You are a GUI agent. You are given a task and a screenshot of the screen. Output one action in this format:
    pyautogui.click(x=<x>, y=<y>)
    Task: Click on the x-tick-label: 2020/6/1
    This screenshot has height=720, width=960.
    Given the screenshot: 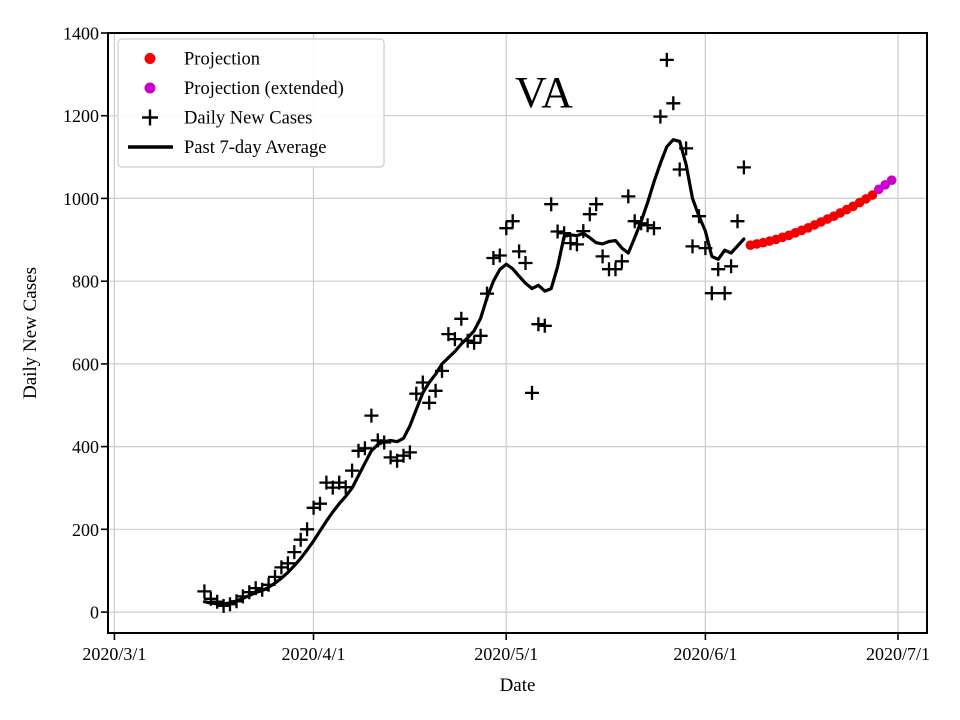 What is the action you would take?
    pyautogui.click(x=705, y=654)
    